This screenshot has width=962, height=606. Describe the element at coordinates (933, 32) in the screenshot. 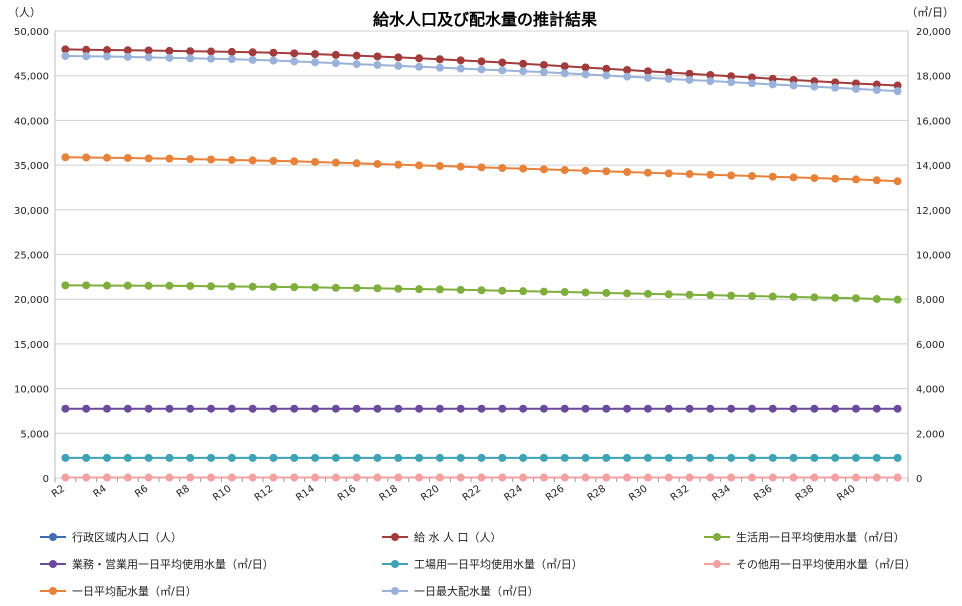

I see `right-axis-tick-label: 20,000` at that location.